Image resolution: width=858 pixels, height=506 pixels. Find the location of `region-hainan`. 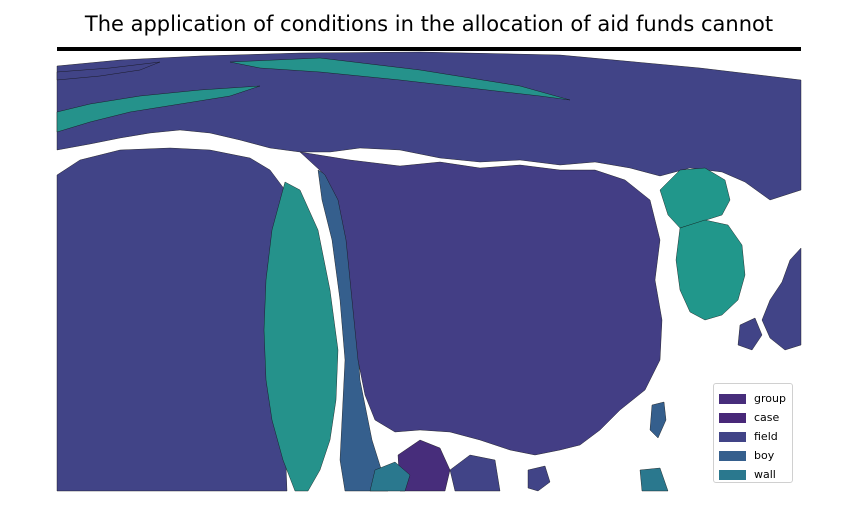

region-hainan is located at coordinates (539, 478).